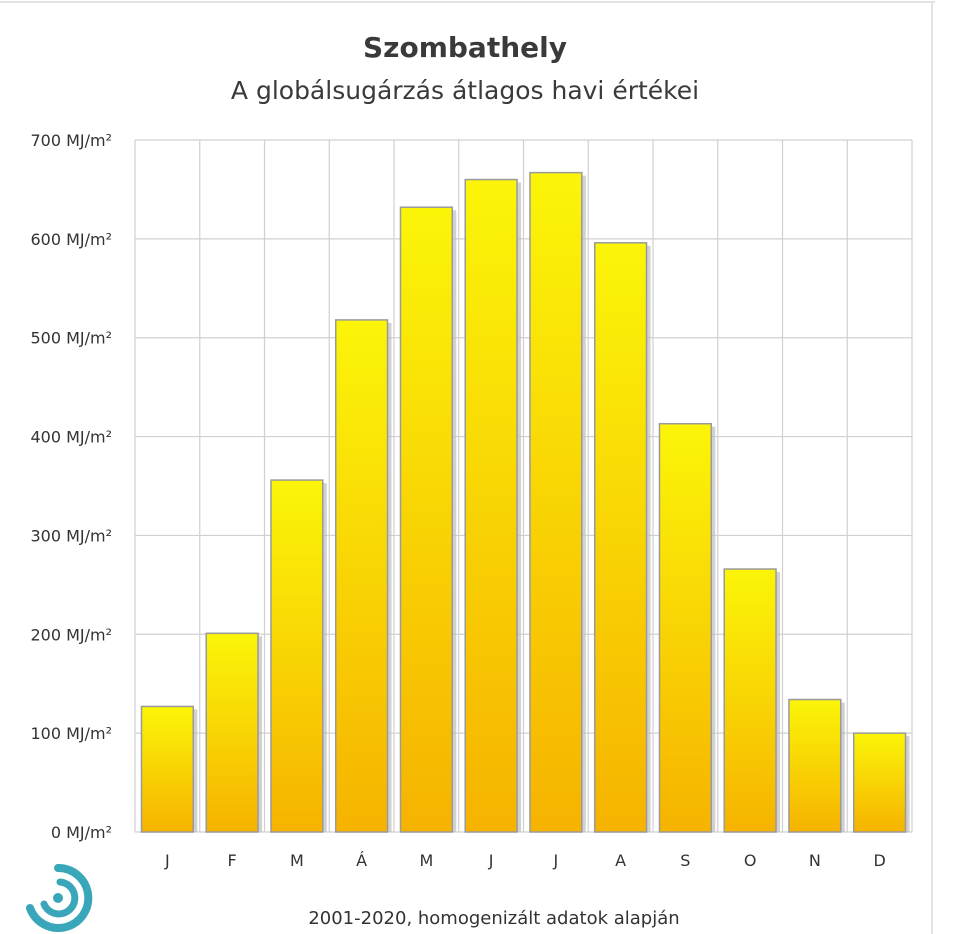  What do you see at coordinates (71, 535) in the screenshot?
I see `y-tick-label: 300 MJ/m²` at bounding box center [71, 535].